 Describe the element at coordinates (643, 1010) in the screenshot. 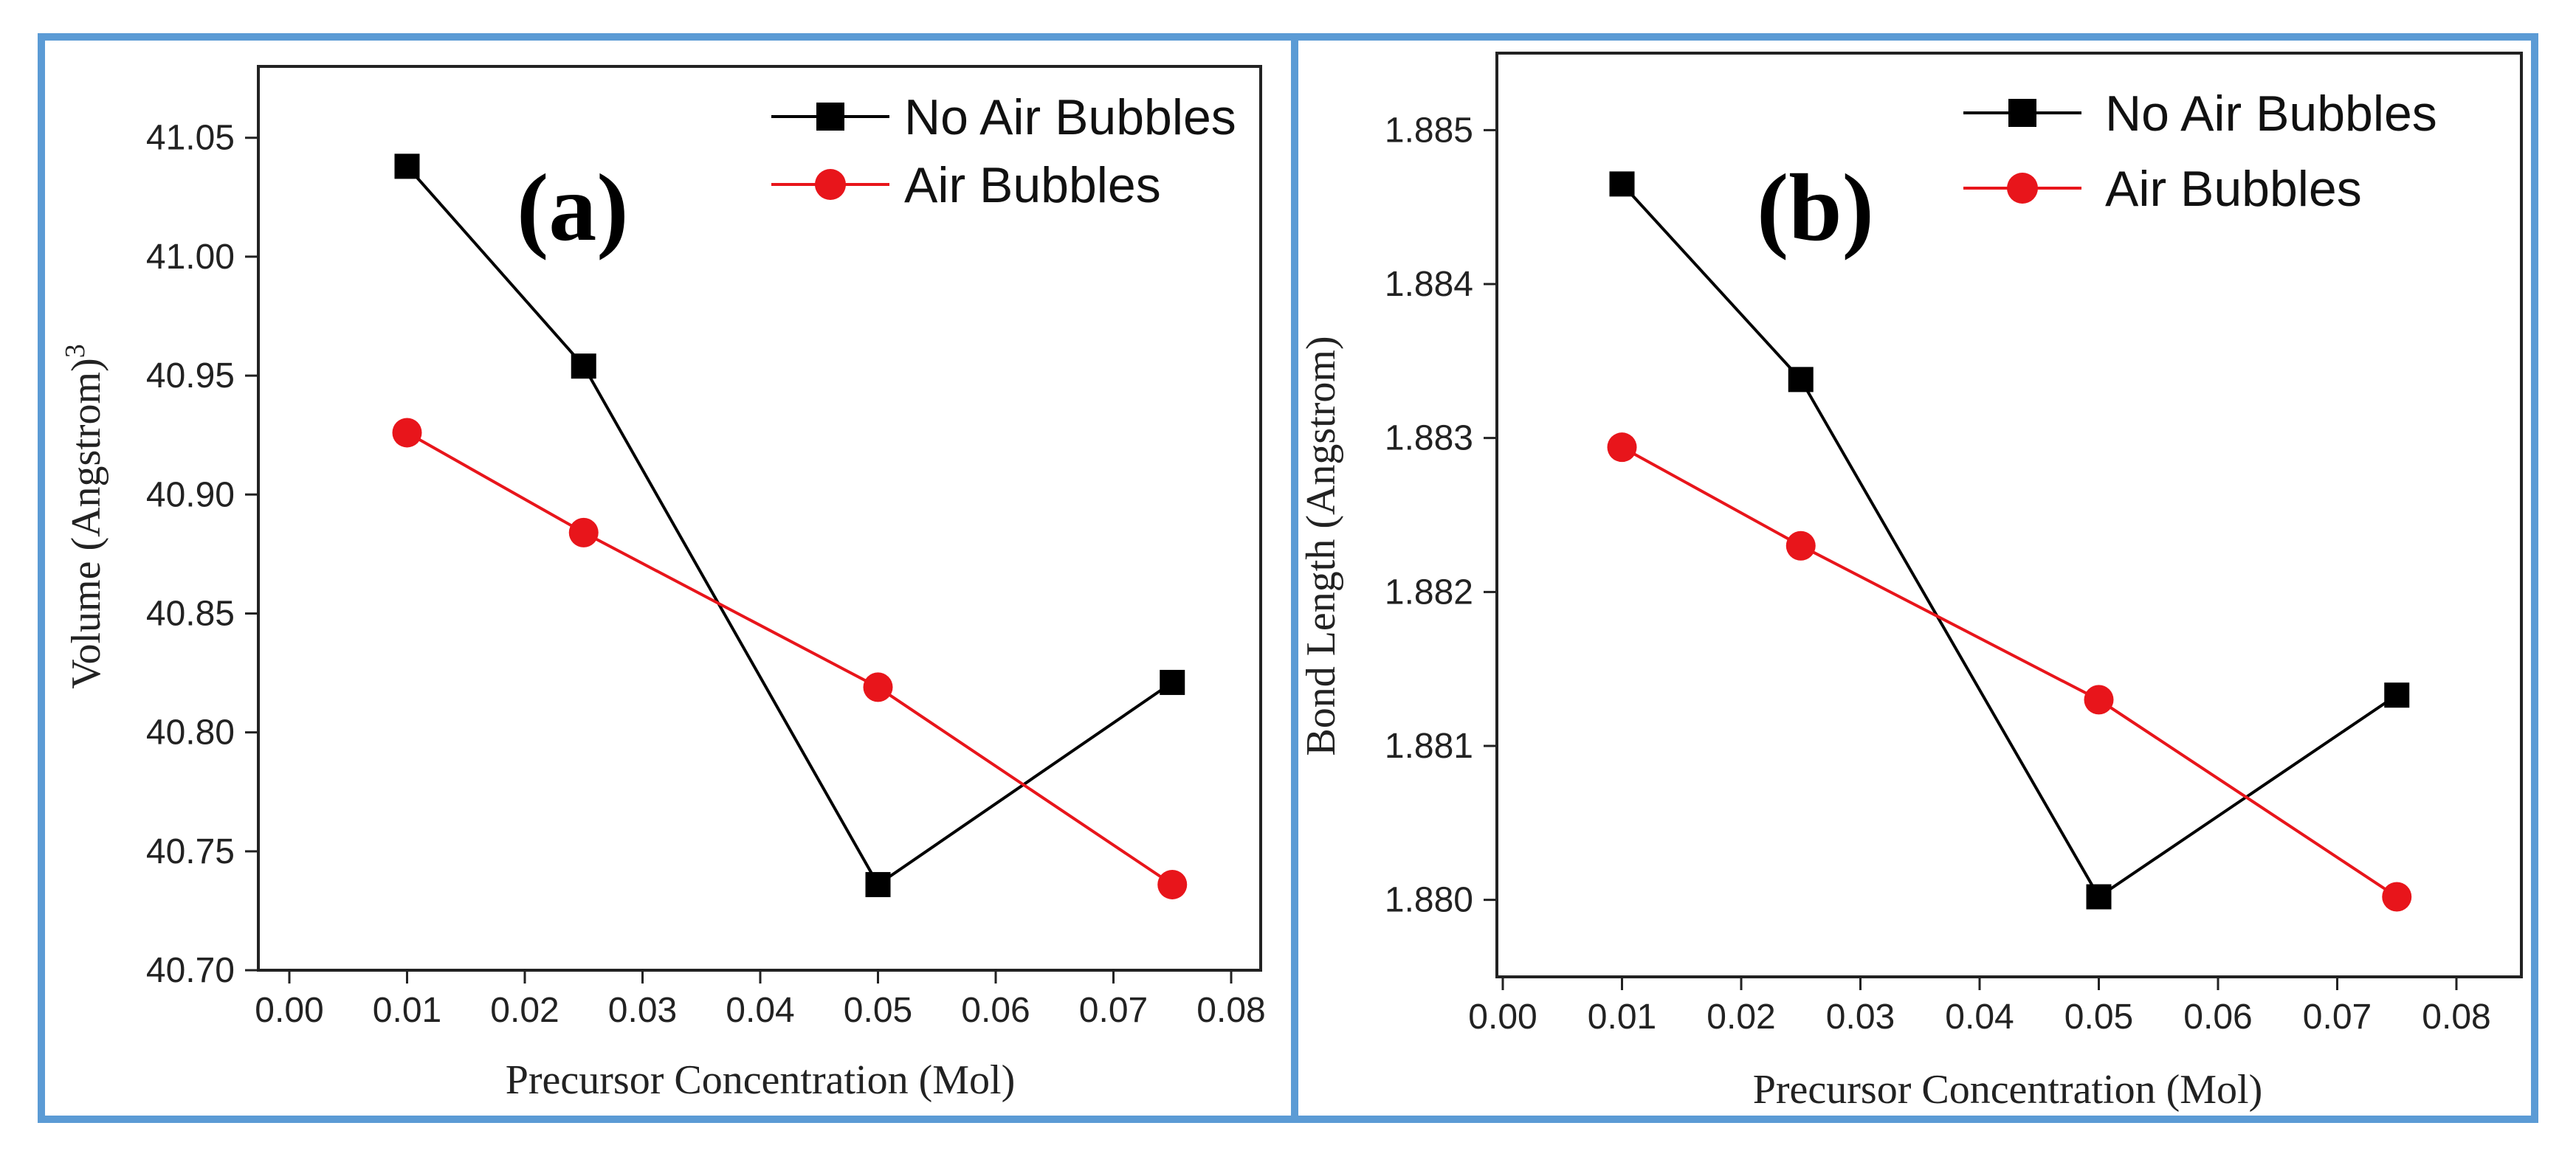

I see `x-tick-label-a: 0.03` at that location.